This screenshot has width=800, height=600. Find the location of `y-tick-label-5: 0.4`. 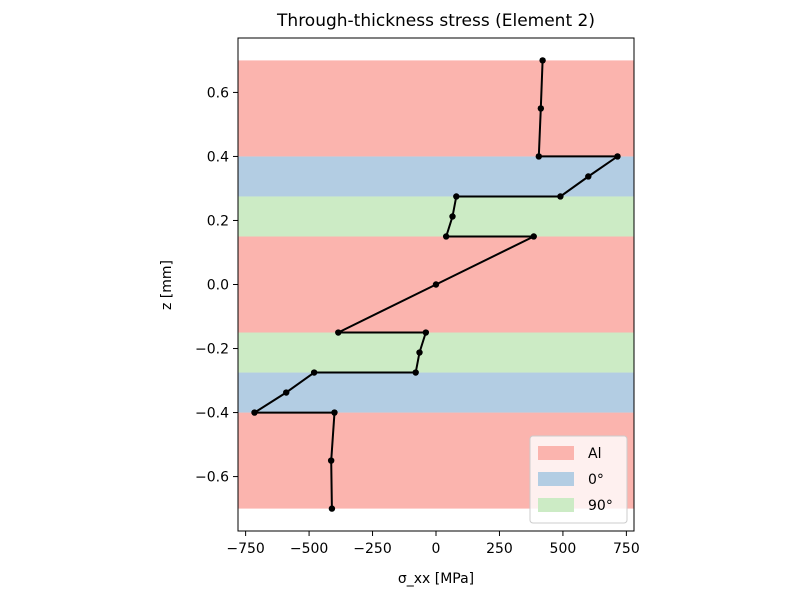

y-tick-label-5: 0.4 is located at coordinates (218, 157).